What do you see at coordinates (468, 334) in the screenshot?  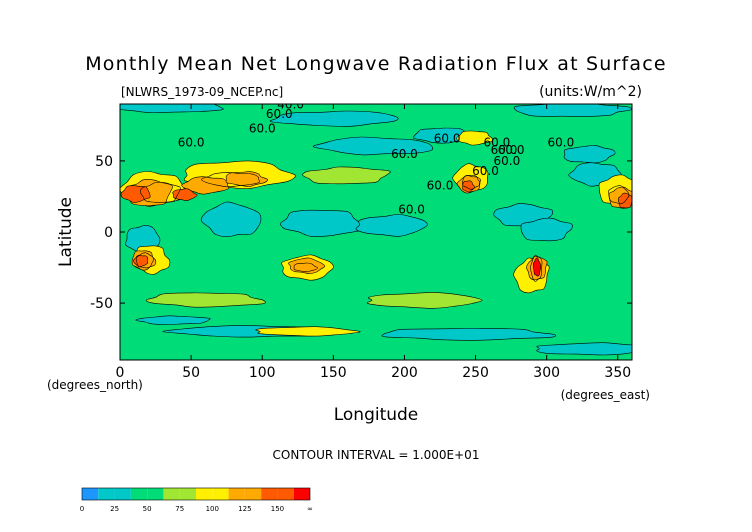 I see `field-southern-ocean-cyan-b` at bounding box center [468, 334].